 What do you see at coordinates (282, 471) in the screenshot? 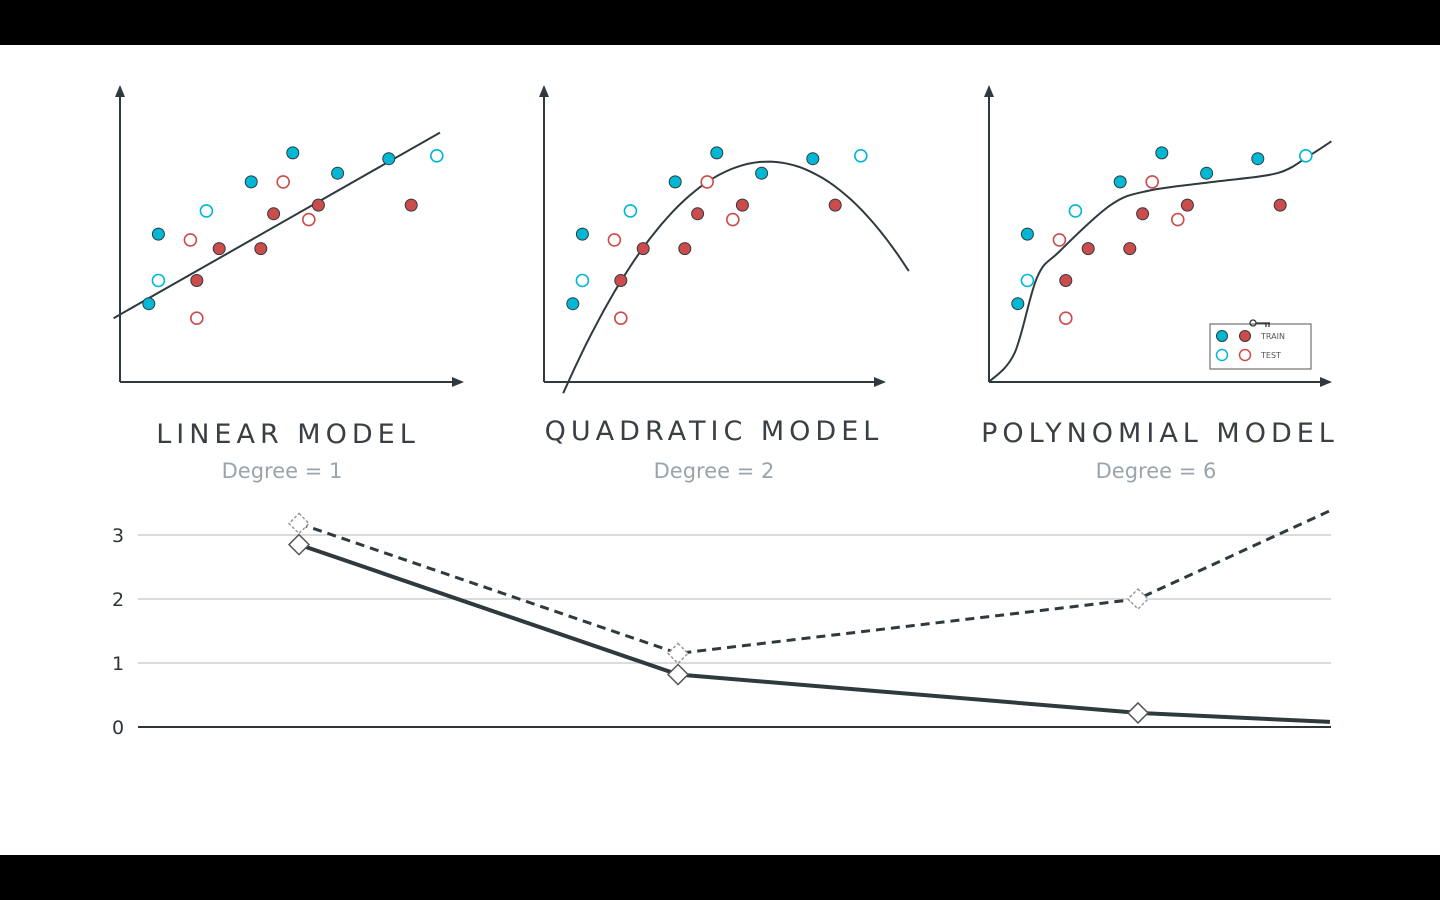
I see `linear-model-degree: Degree = 1` at bounding box center [282, 471].